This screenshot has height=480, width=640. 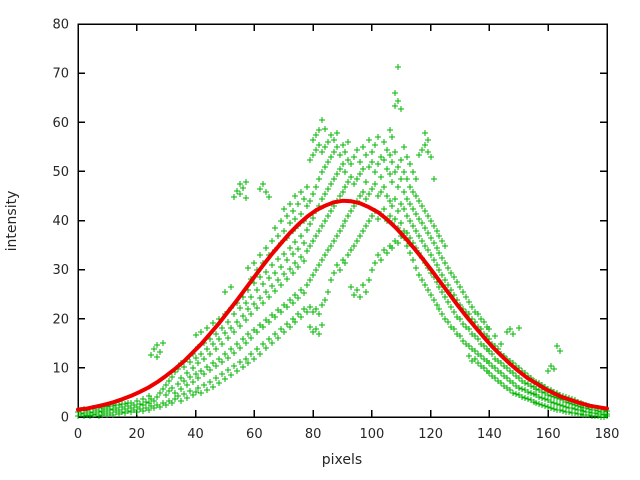 What do you see at coordinates (489, 434) in the screenshot?
I see `x-tick-label: 140` at bounding box center [489, 434].